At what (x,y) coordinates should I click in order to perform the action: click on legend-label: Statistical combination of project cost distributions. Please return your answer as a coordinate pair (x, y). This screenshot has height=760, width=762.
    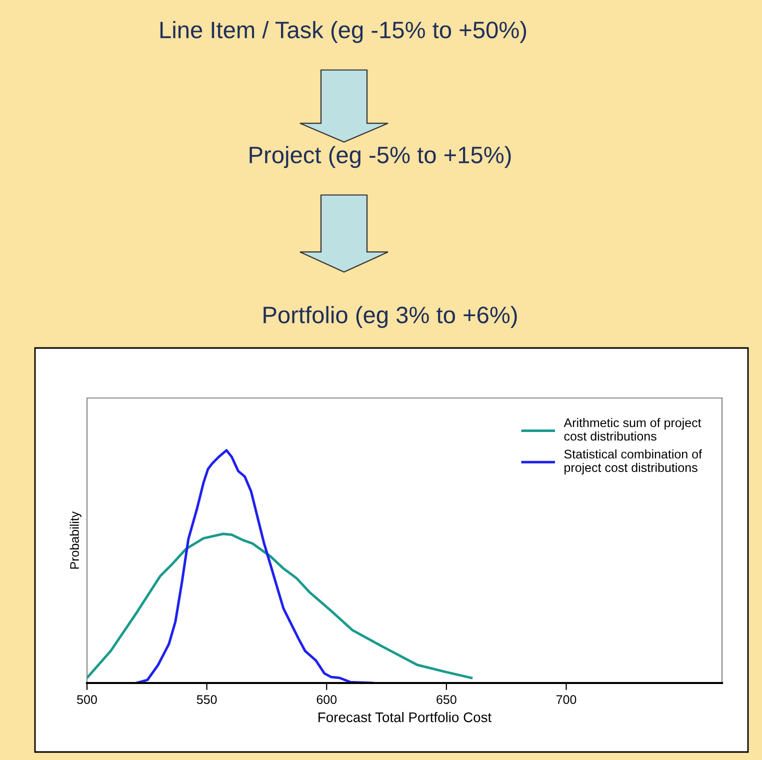
    Looking at the image, I should click on (633, 461).